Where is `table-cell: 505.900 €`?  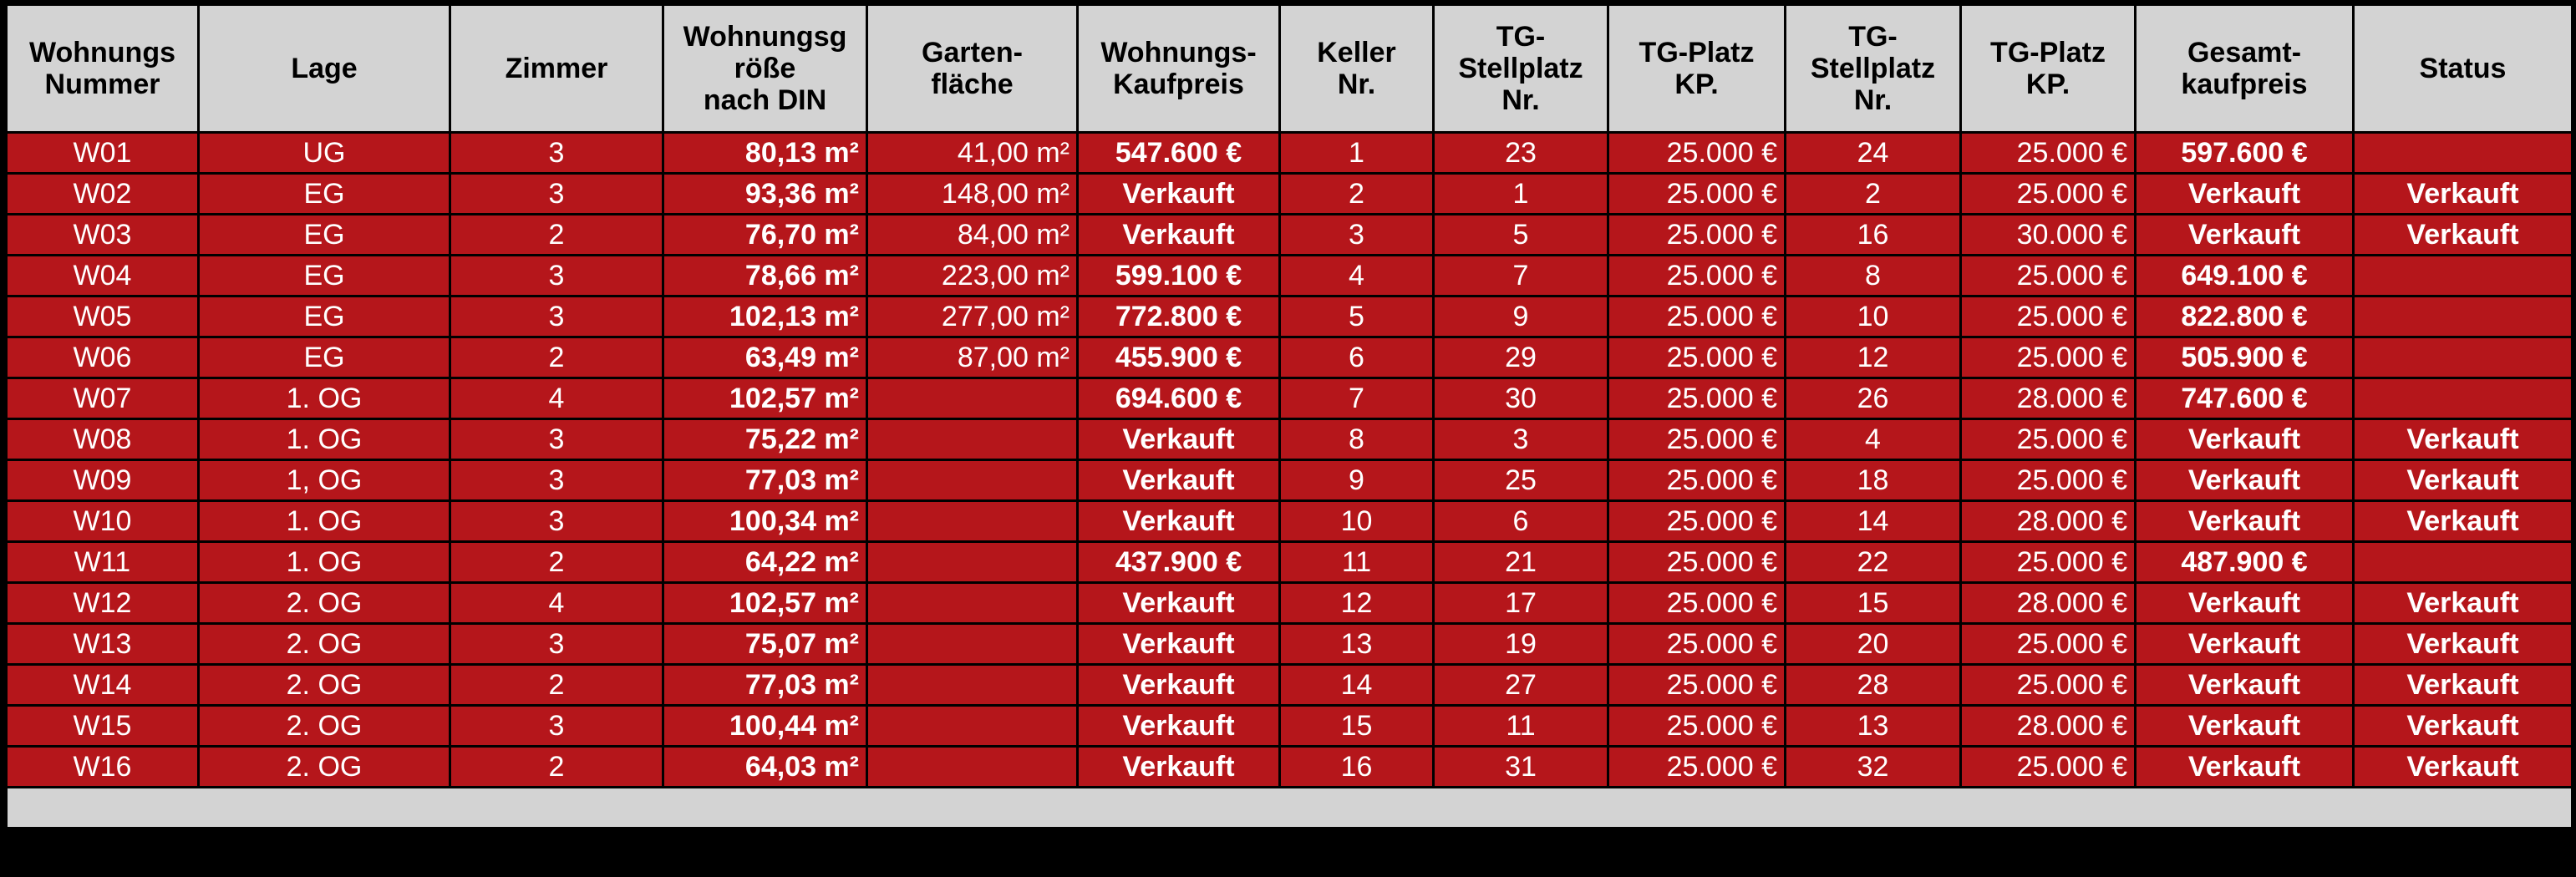 table-cell: 505.900 € is located at coordinates (2244, 357).